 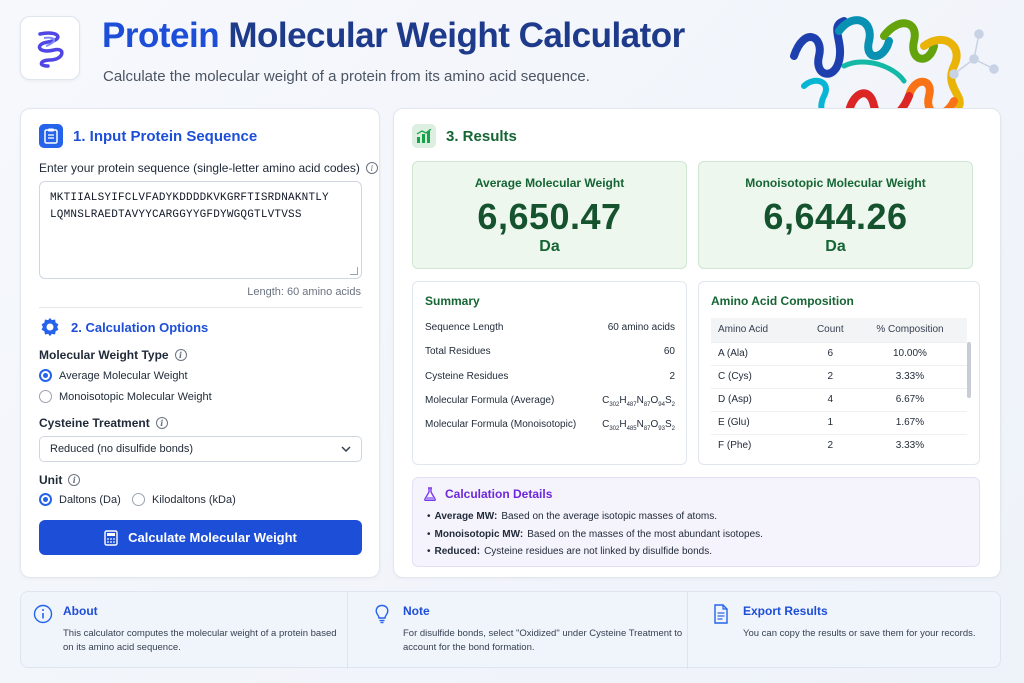 I want to click on average-mw-card: Average Molecular Weight 6,650.47 Da, so click(x=549, y=215).